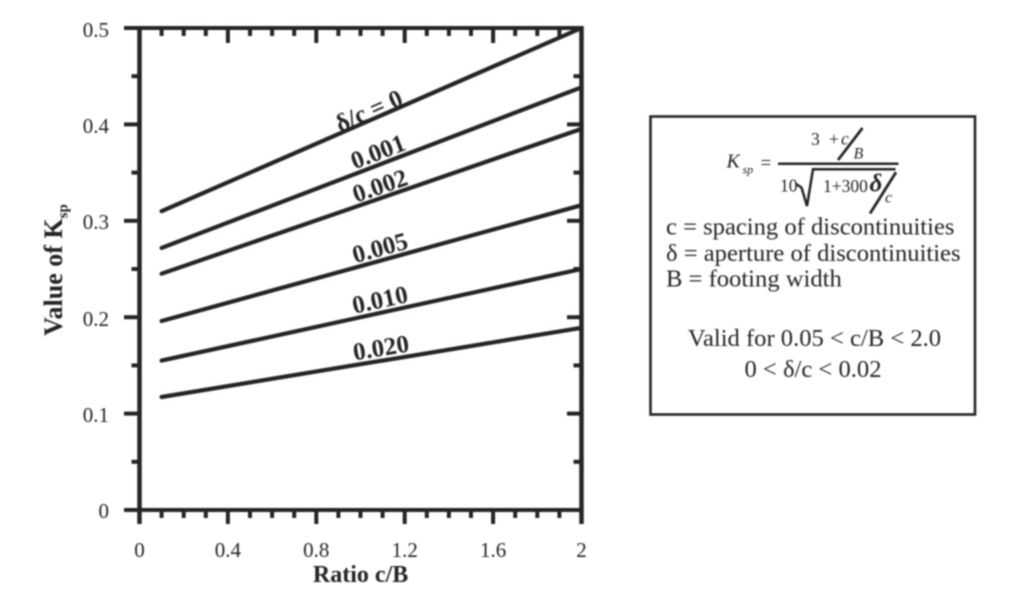  I want to click on svg-text: Value of Ksp, so click(55, 270).